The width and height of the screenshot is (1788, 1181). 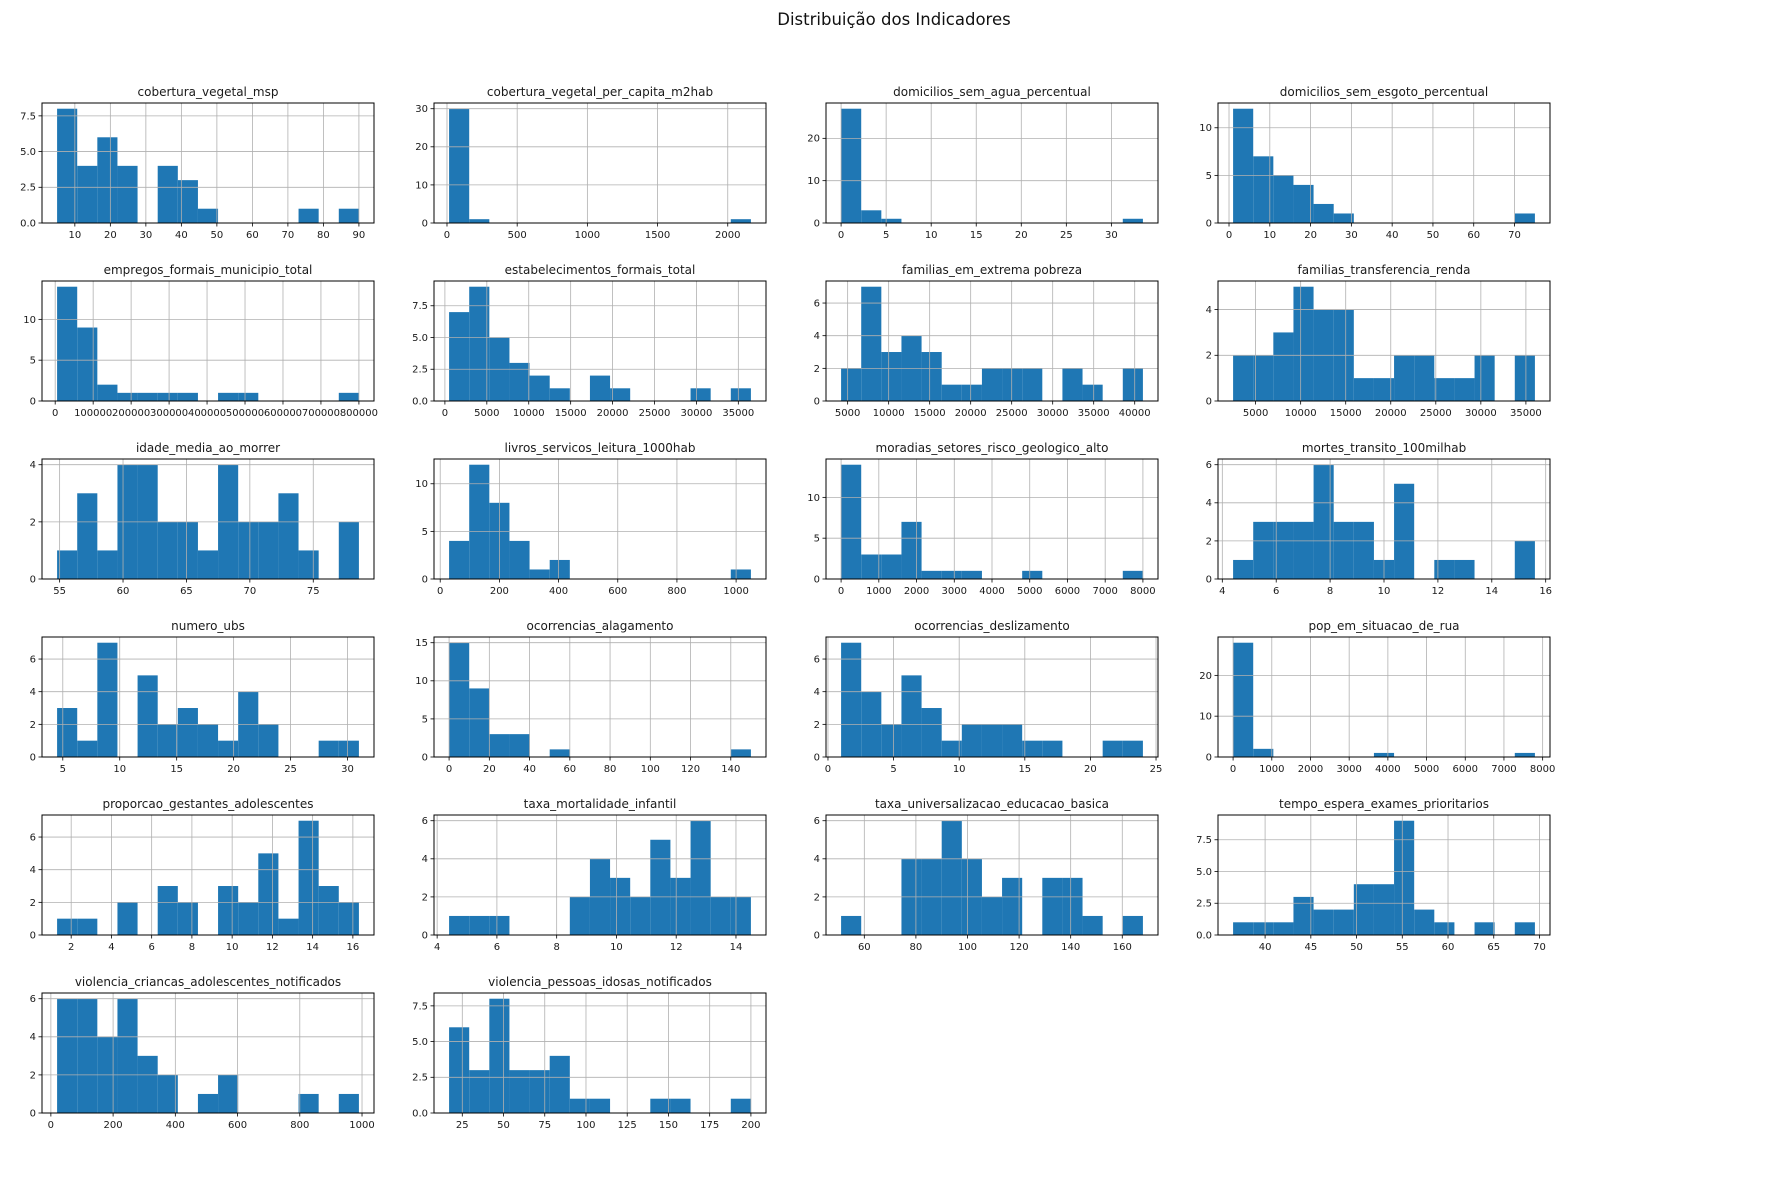 What do you see at coordinates (600, 626) in the screenshot?
I see `subplot-title: ocorrencias_alagamento` at bounding box center [600, 626].